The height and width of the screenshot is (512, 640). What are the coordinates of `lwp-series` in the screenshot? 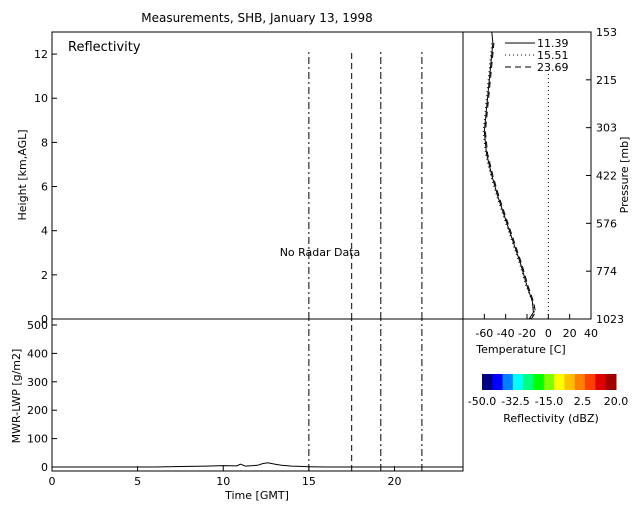 It's located at (257, 465).